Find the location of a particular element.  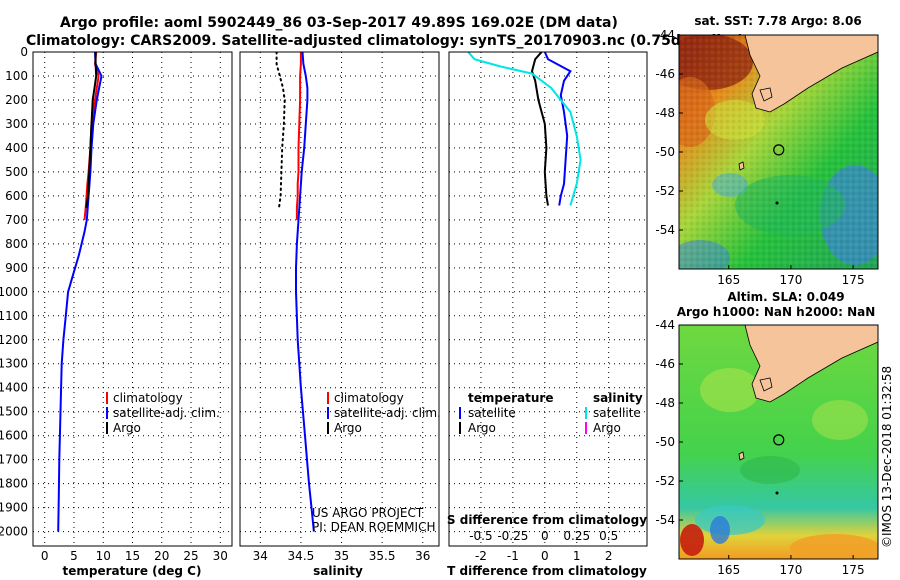

x-tick-label: 2 is located at coordinates (609, 556).